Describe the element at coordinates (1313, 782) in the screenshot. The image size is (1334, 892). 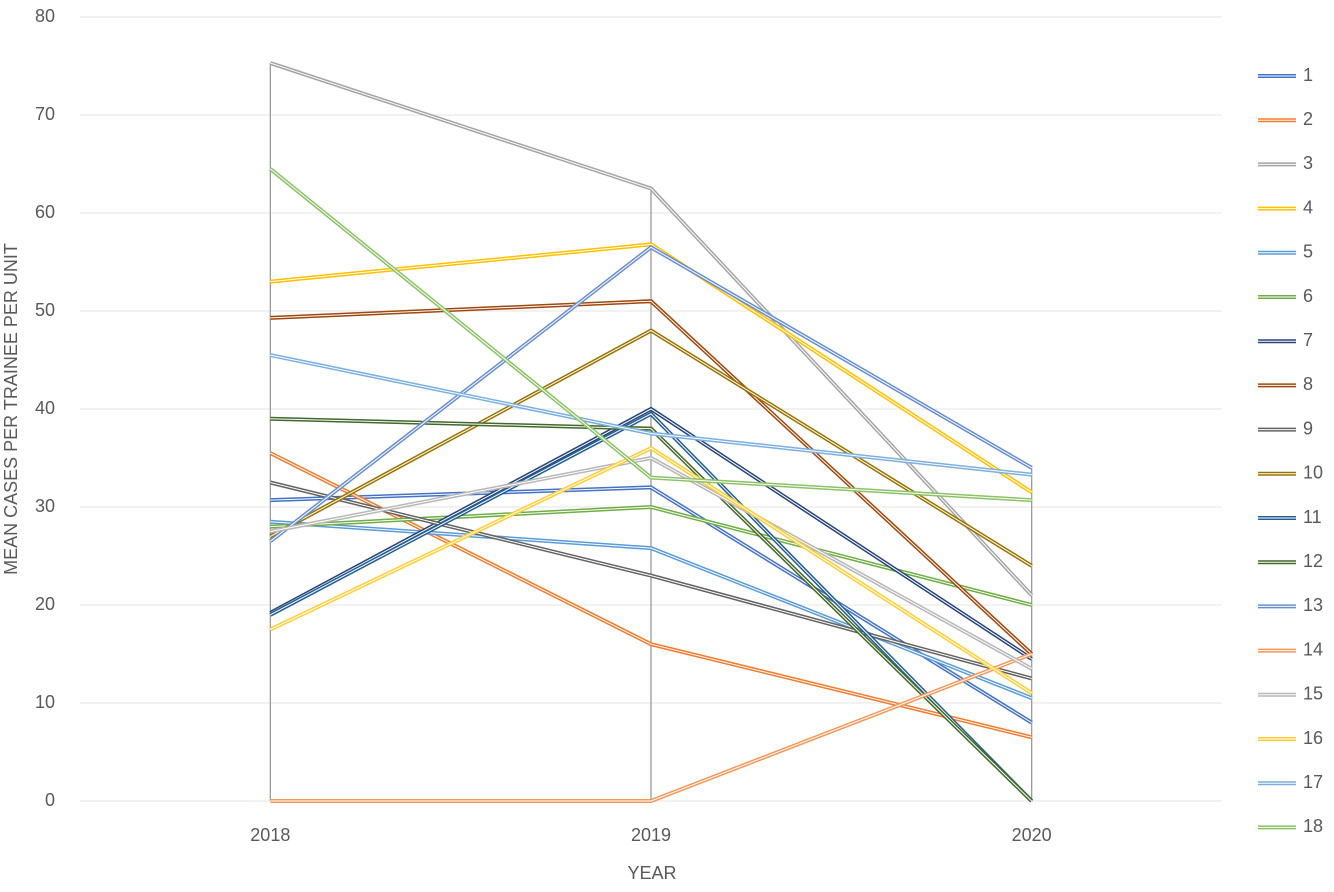
I see `legend-label: 17` at that location.